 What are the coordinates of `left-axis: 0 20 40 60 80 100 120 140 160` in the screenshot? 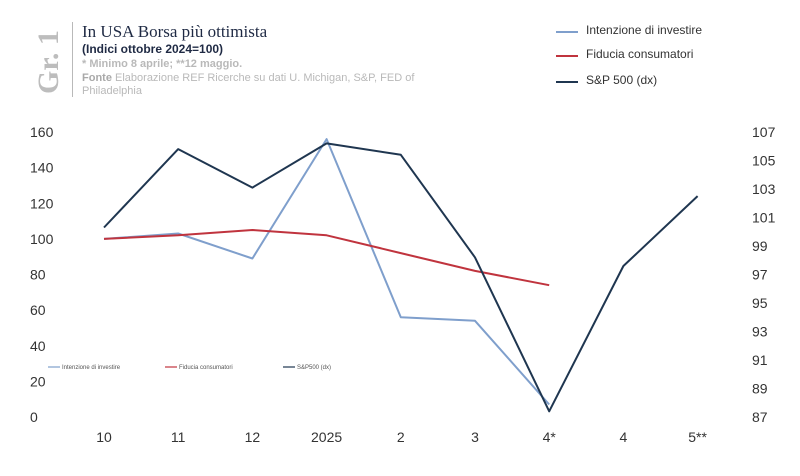 It's located at (42, 274).